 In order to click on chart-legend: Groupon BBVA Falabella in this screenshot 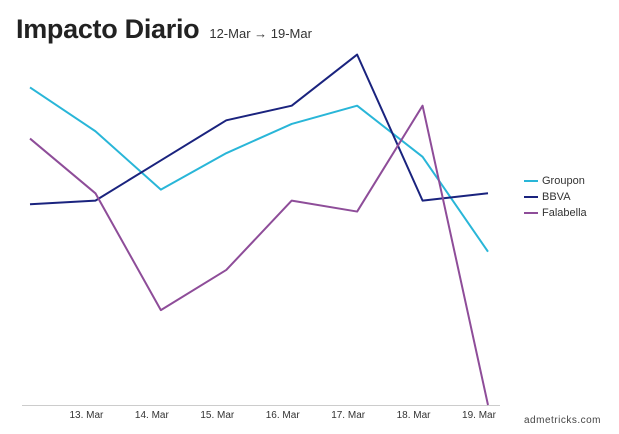, I will do `click(555, 197)`.